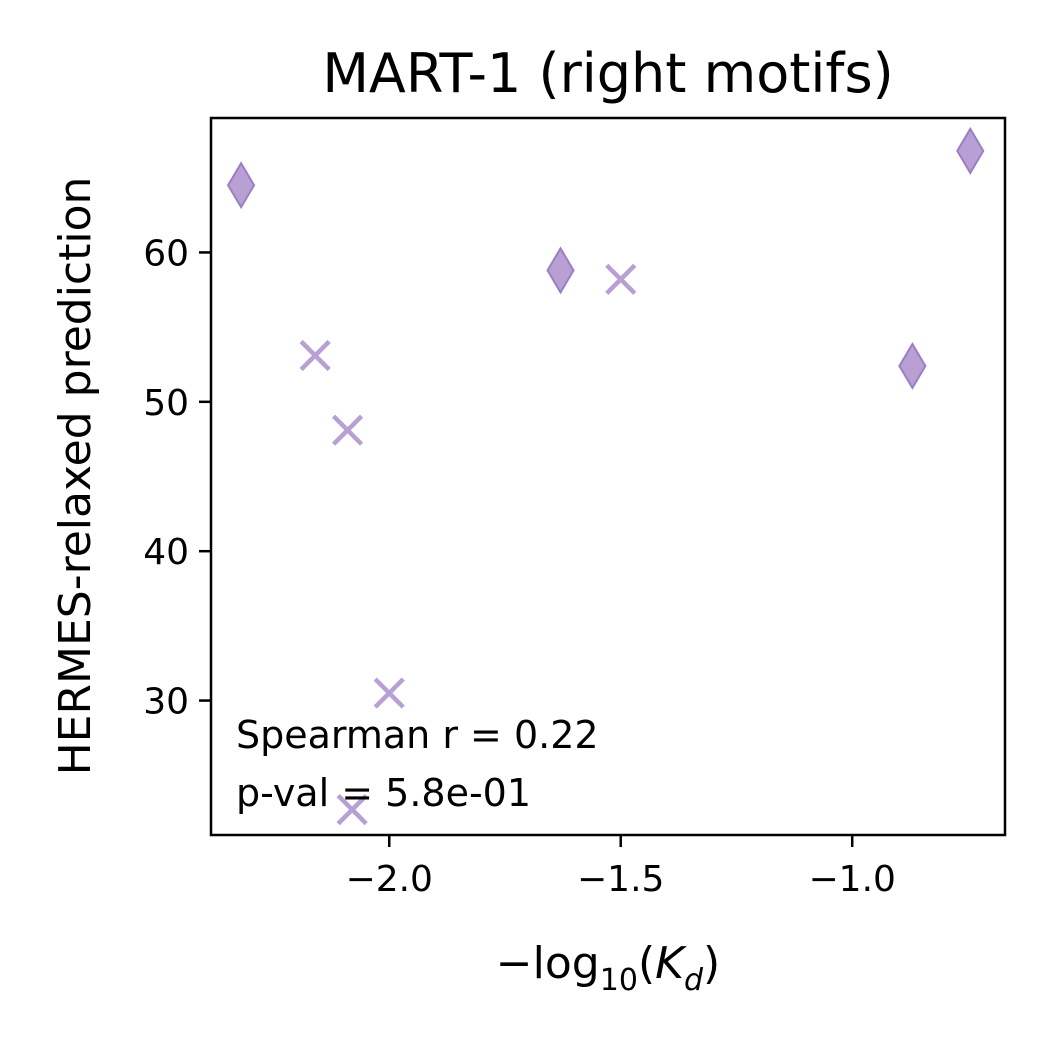  Describe the element at coordinates (619, 980) in the screenshot. I see `x-label-subscript: 10` at that location.